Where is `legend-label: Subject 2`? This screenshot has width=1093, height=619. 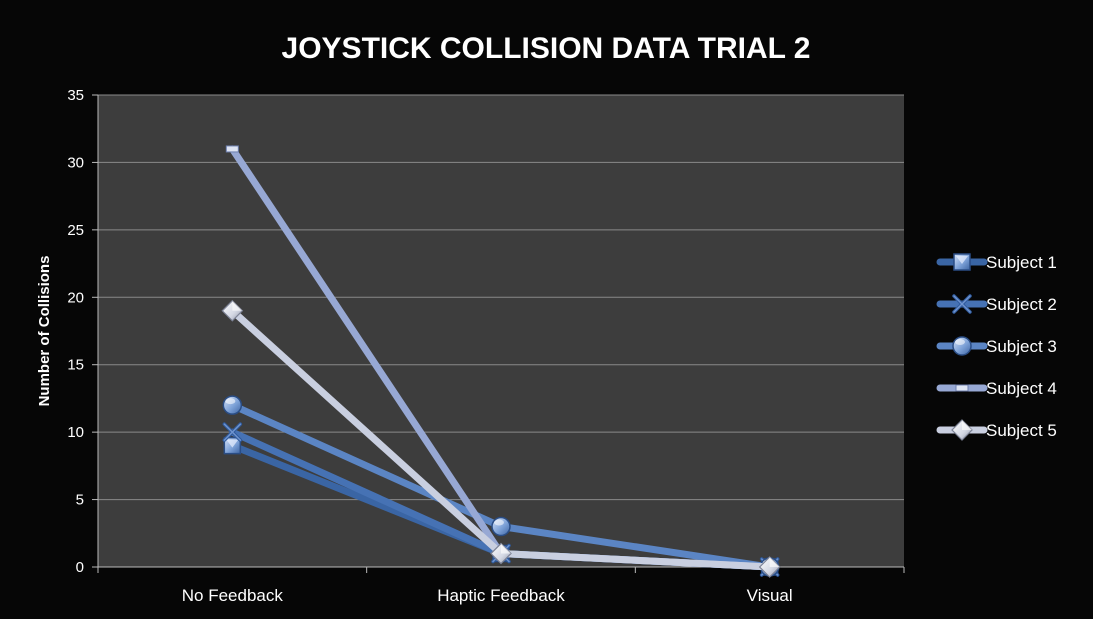
legend-label: Subject 2 is located at coordinates (1021, 304).